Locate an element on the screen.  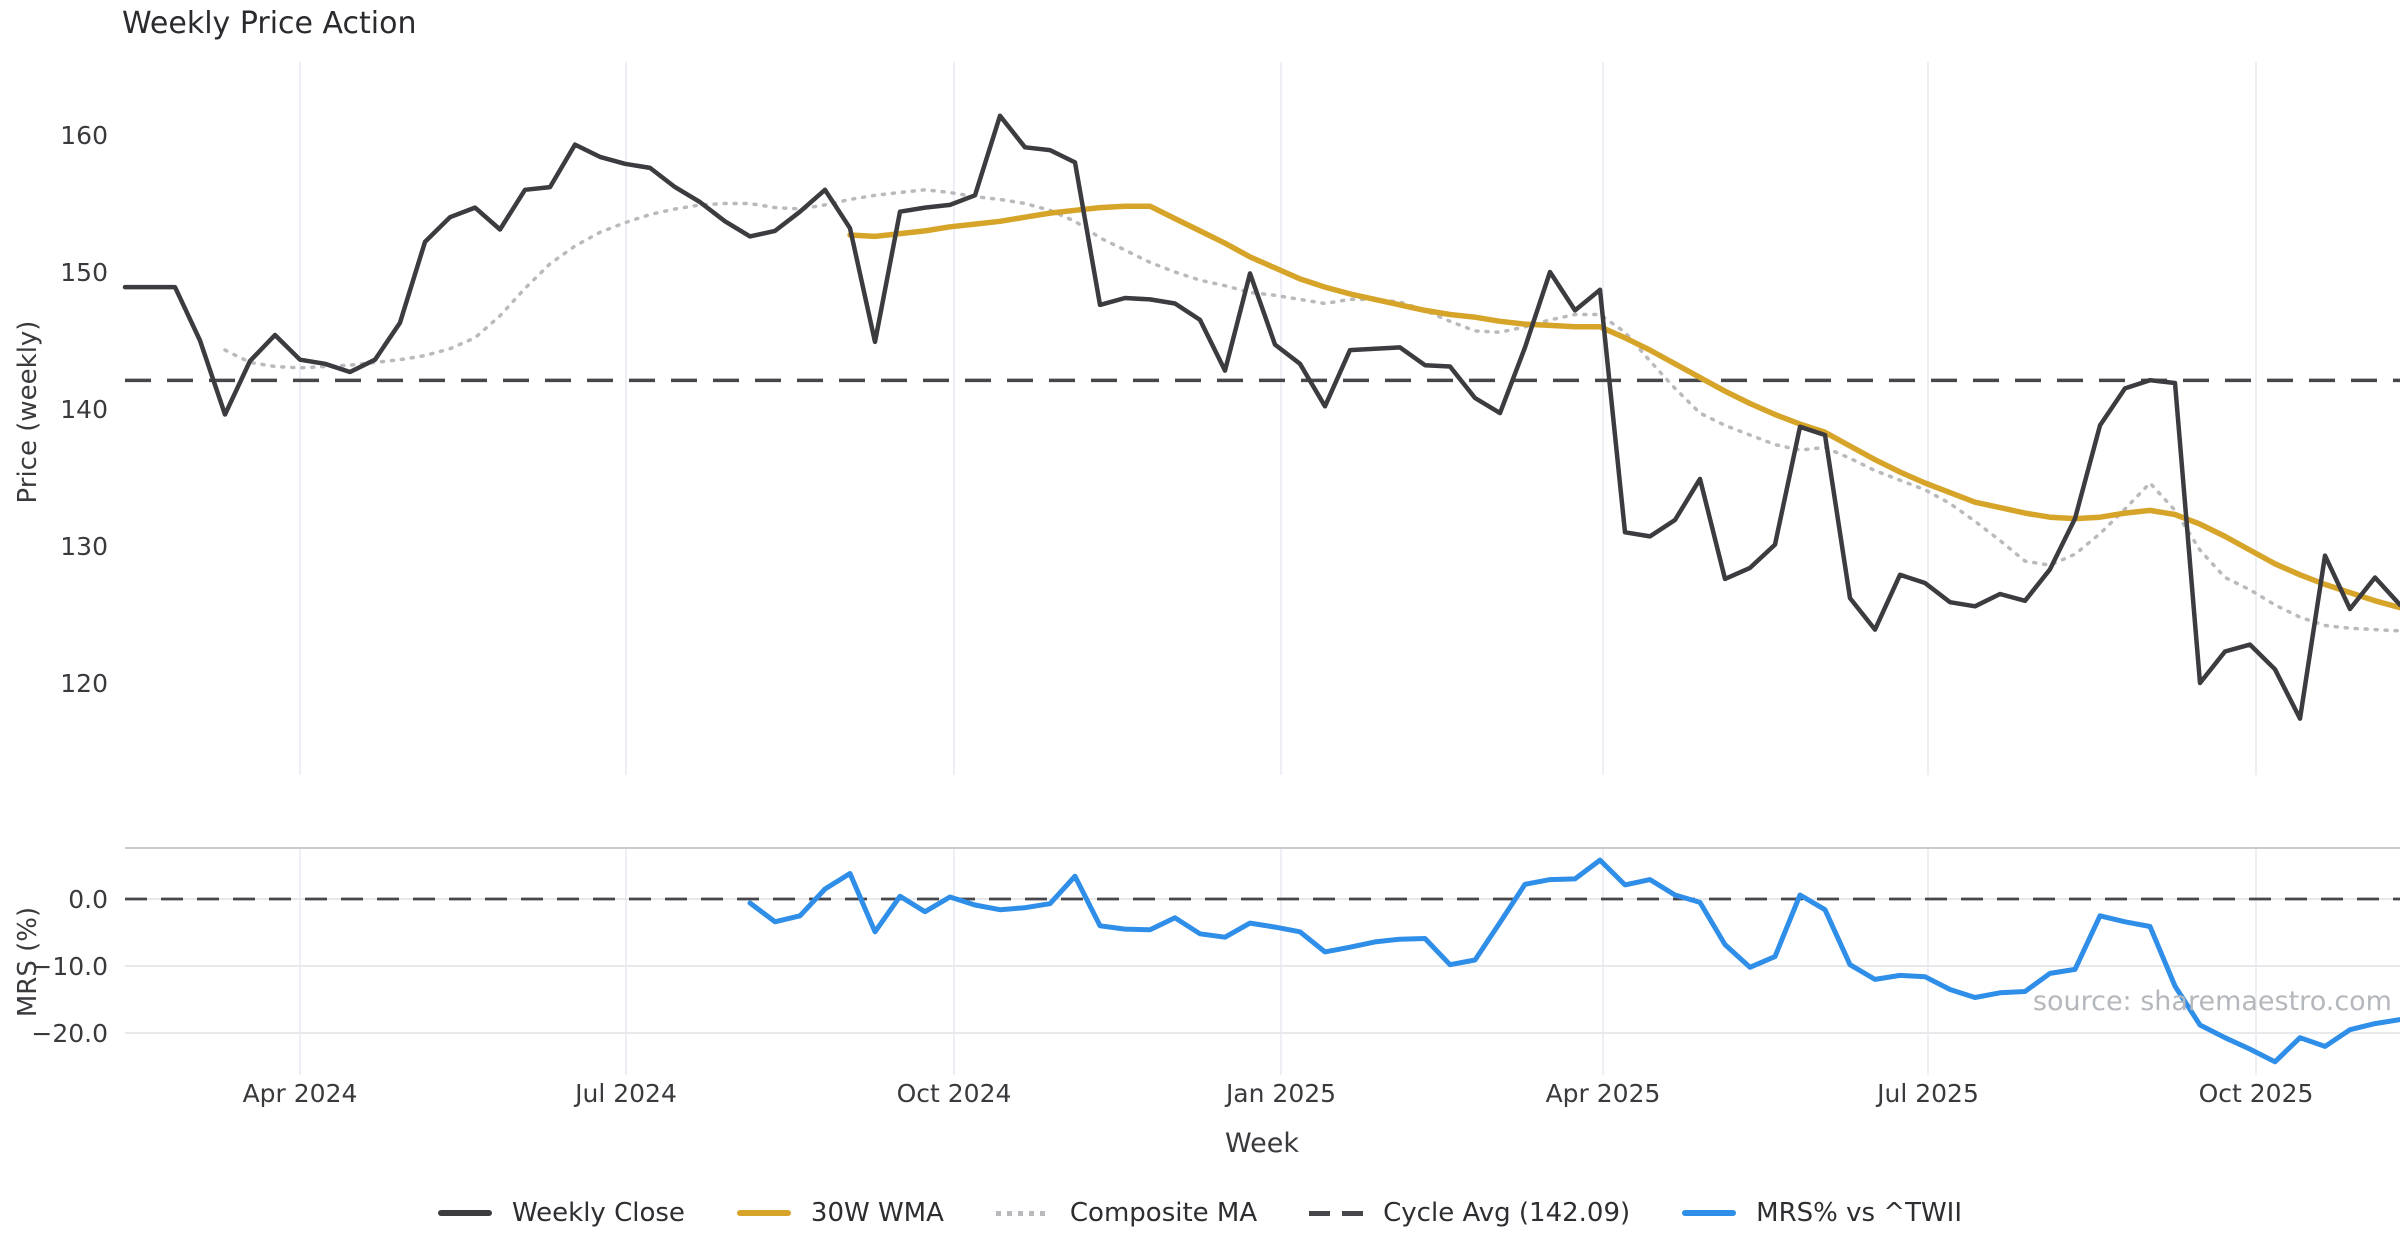
price-tick-label: 130 is located at coordinates (84, 546).